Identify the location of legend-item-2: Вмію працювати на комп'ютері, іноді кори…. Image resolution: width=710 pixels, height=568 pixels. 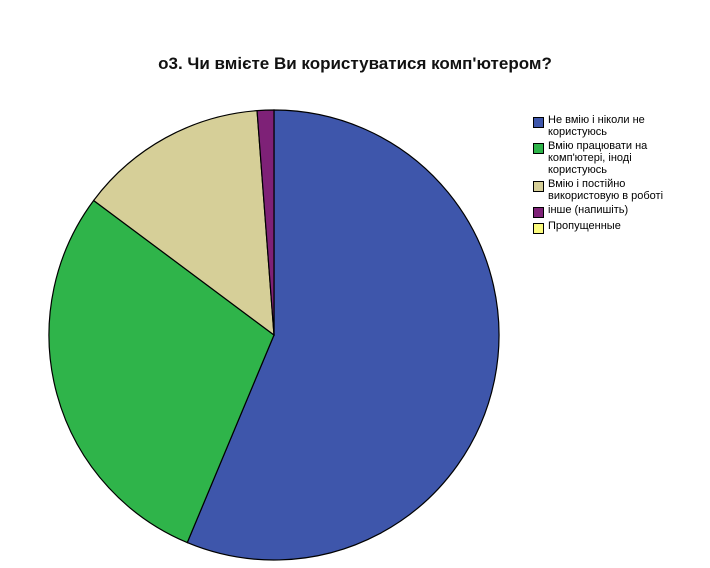
(618, 158).